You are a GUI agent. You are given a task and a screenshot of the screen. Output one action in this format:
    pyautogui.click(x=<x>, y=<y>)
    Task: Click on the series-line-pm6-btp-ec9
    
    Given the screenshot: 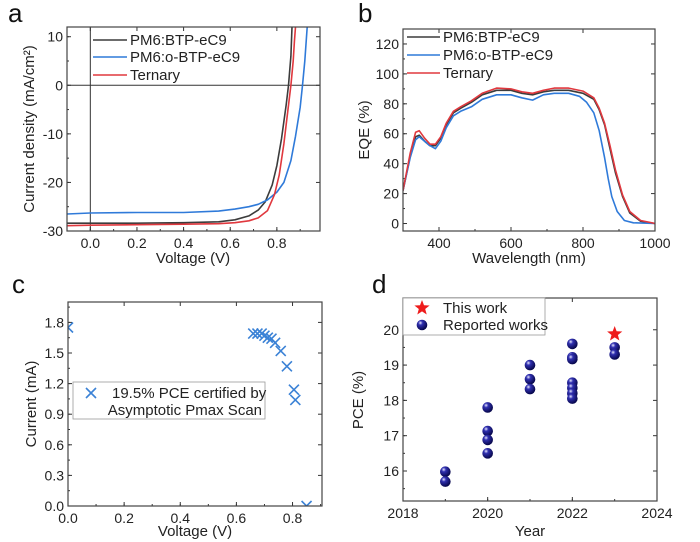 What is the action you would take?
    pyautogui.click(x=529, y=157)
    